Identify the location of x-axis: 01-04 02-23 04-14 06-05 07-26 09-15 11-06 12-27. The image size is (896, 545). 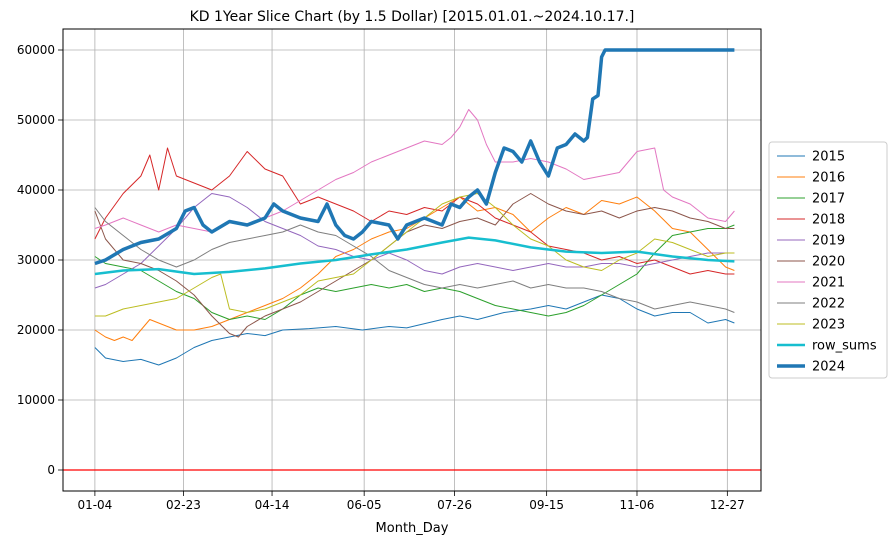
(411, 501).